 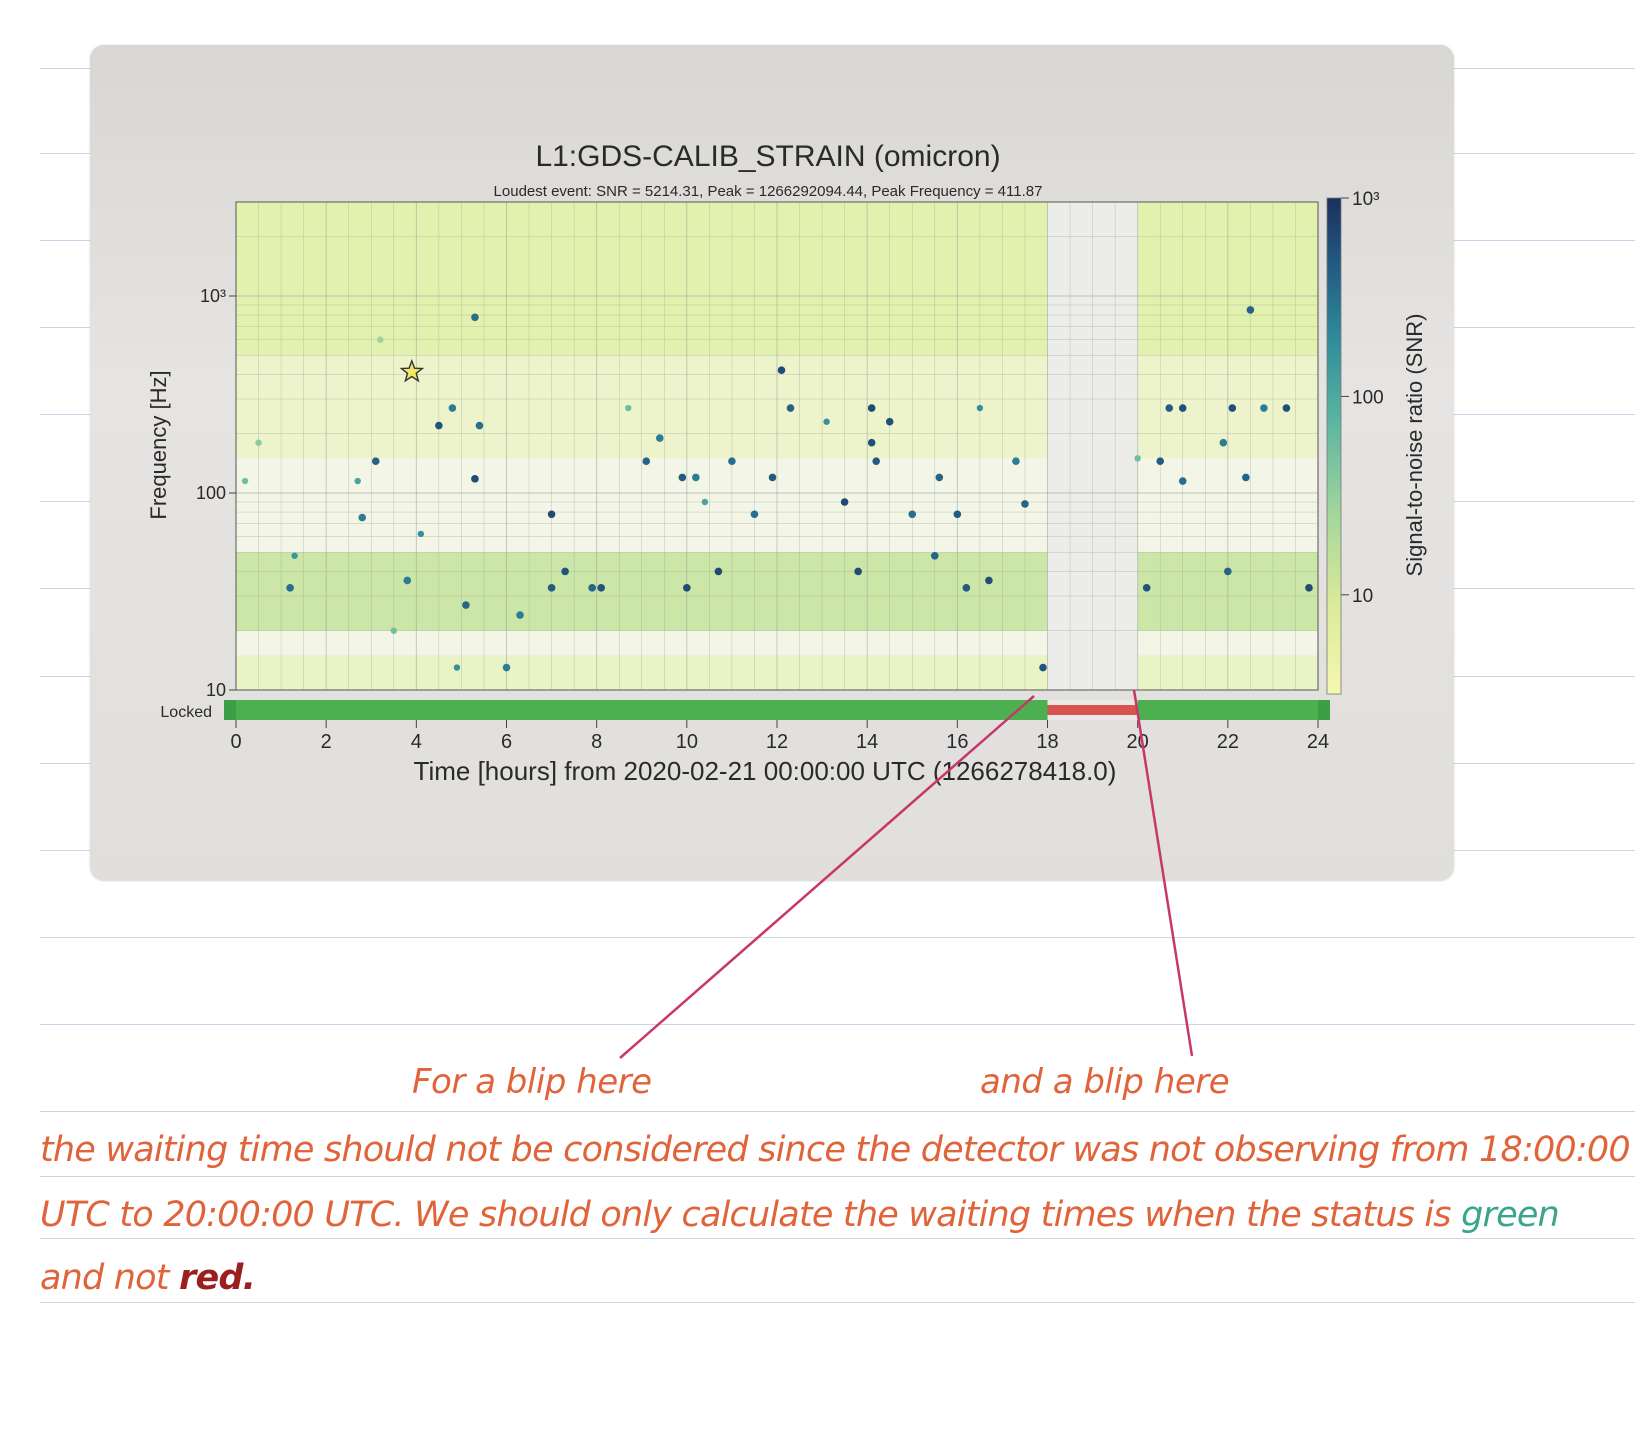 I want to click on y-tick-label: 100, so click(x=211, y=493).